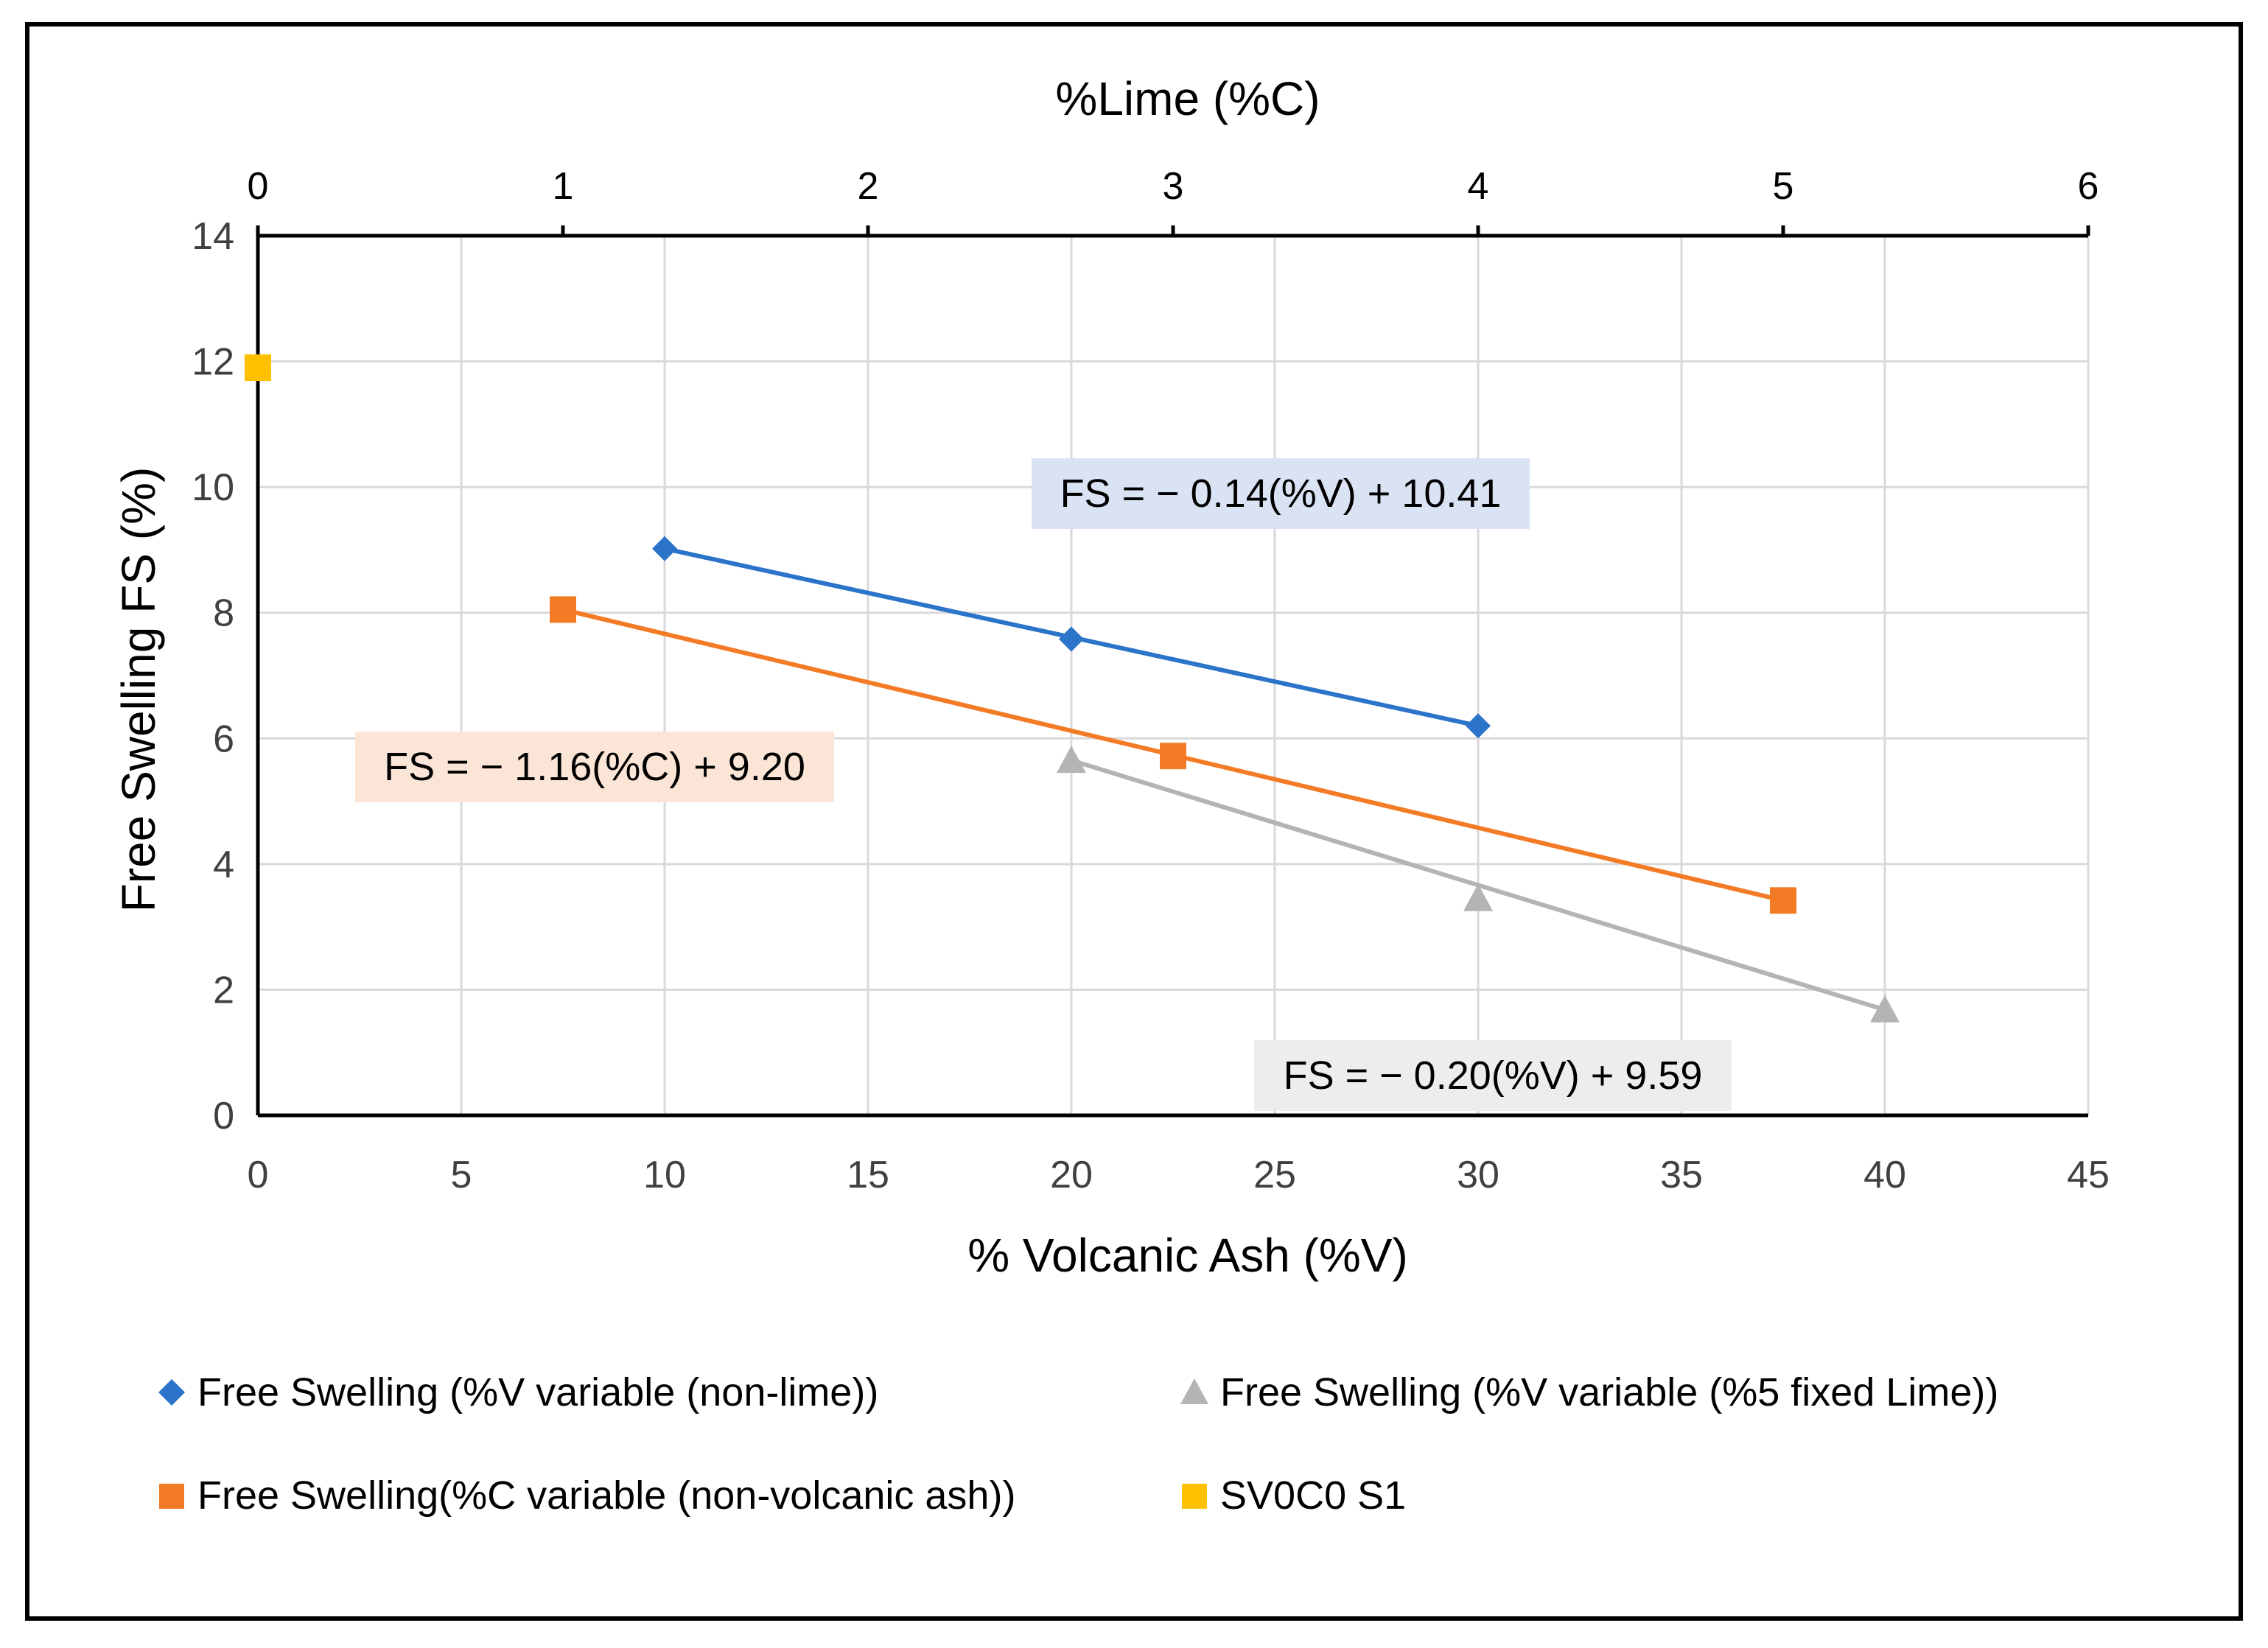 The width and height of the screenshot is (2268, 1648). Describe the element at coordinates (1478, 186) in the screenshot. I see `x-secondary-tick-label: 4` at that location.